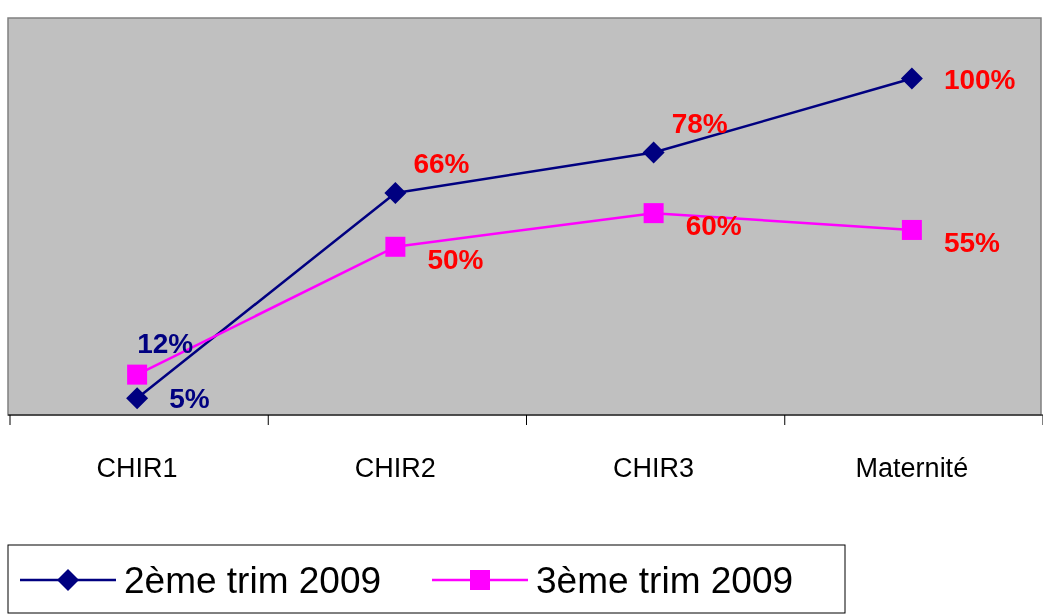 The height and width of the screenshot is (614, 1043). What do you see at coordinates (395, 468) in the screenshot?
I see `x-tick-label: CHIR2` at bounding box center [395, 468].